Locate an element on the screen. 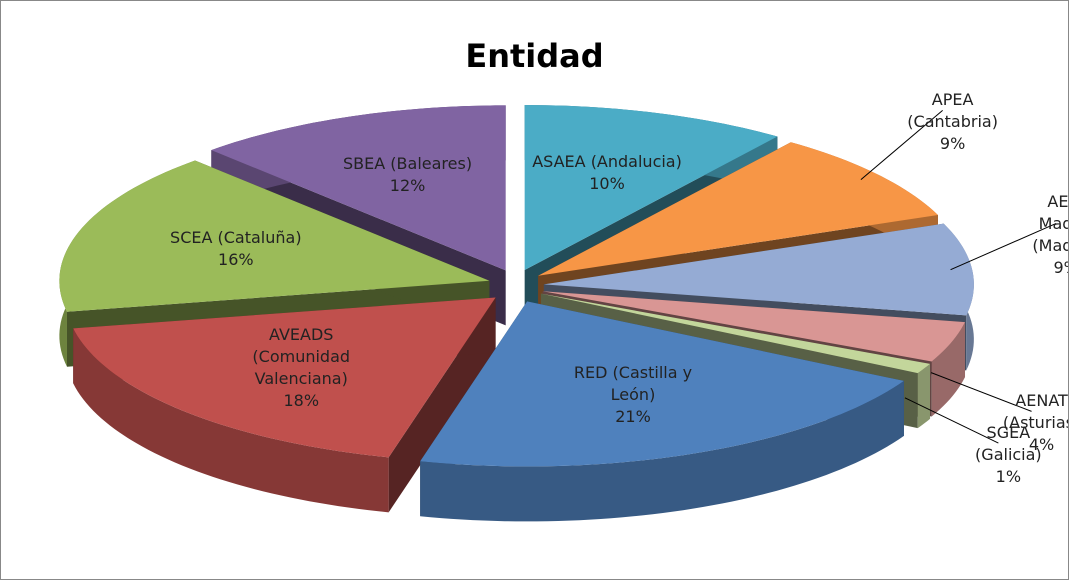 This screenshot has height=580, width=1069. label-name: SGEA (Galicia) is located at coordinates (1008, 443).